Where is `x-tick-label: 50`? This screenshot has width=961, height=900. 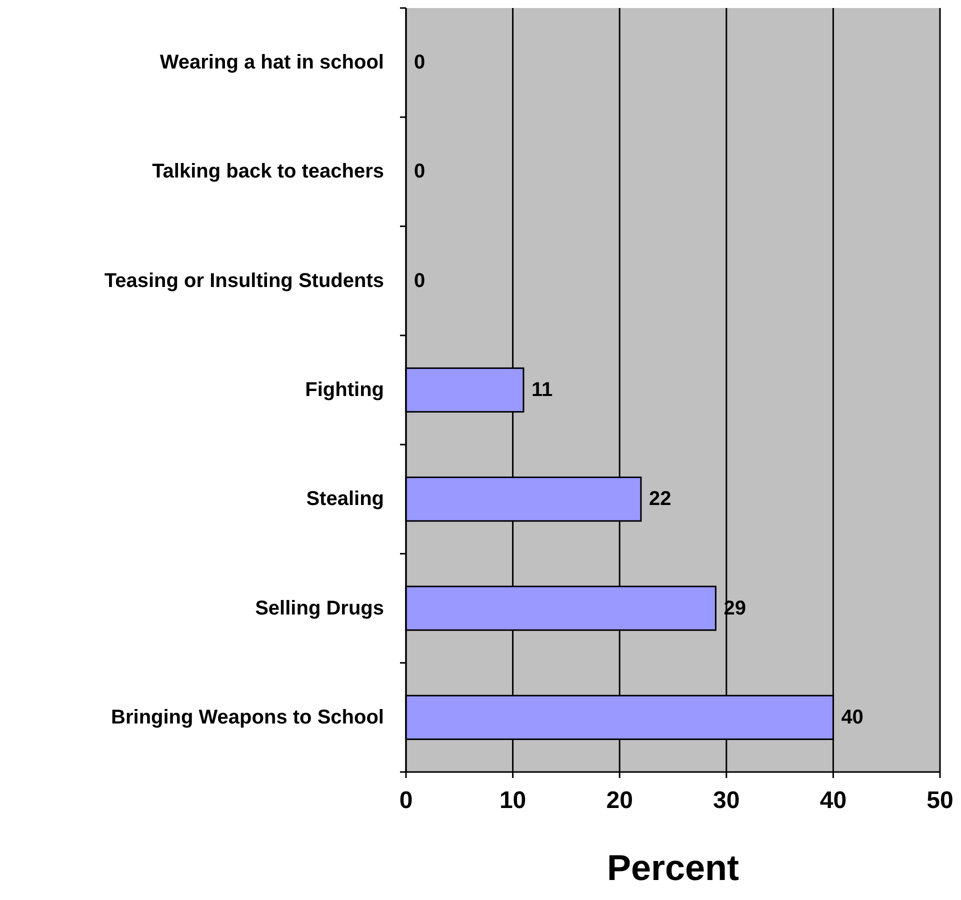 x-tick-label: 50 is located at coordinates (940, 800).